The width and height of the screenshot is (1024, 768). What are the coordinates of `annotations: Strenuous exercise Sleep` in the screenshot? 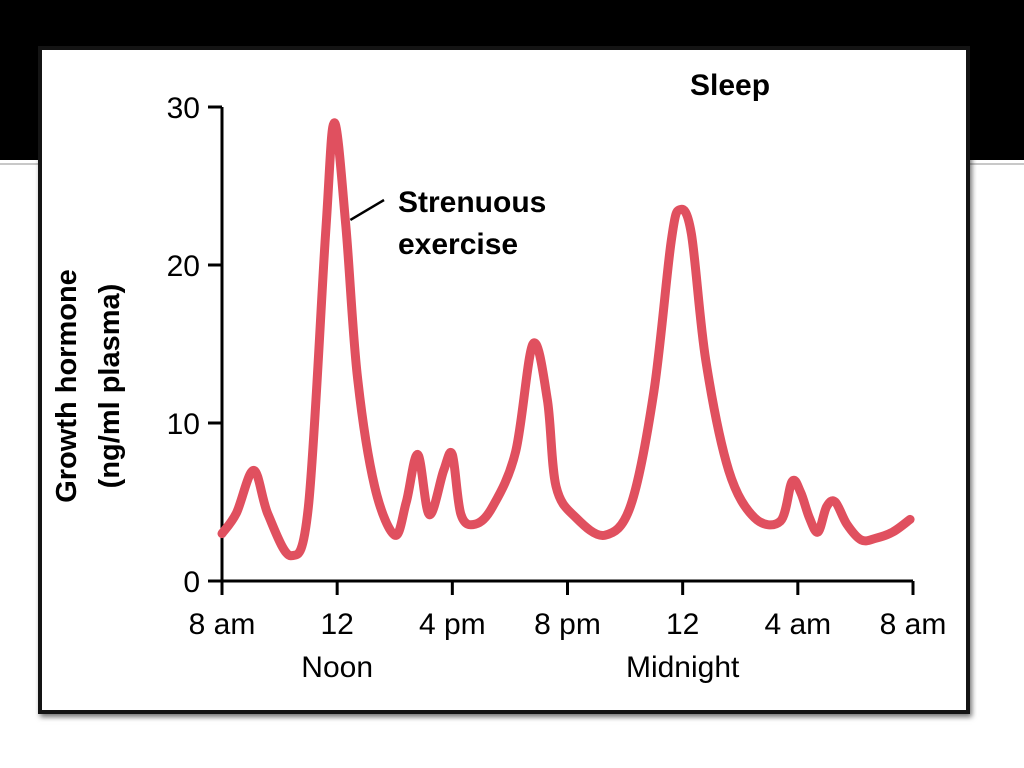 It's located at (559, 165).